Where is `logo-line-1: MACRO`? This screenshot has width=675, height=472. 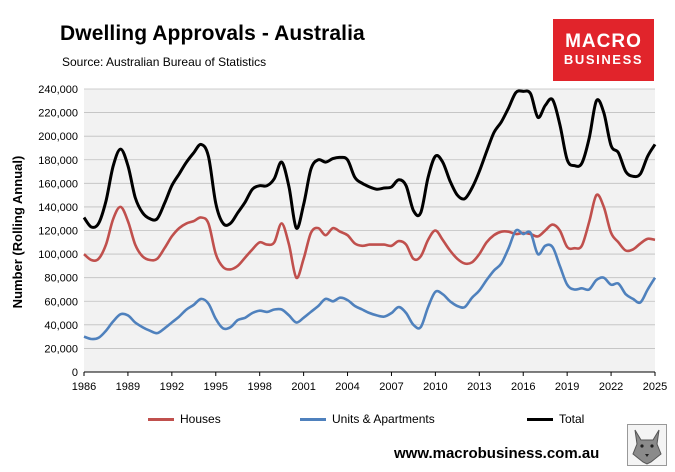 logo-line-1: MACRO is located at coordinates (603, 41).